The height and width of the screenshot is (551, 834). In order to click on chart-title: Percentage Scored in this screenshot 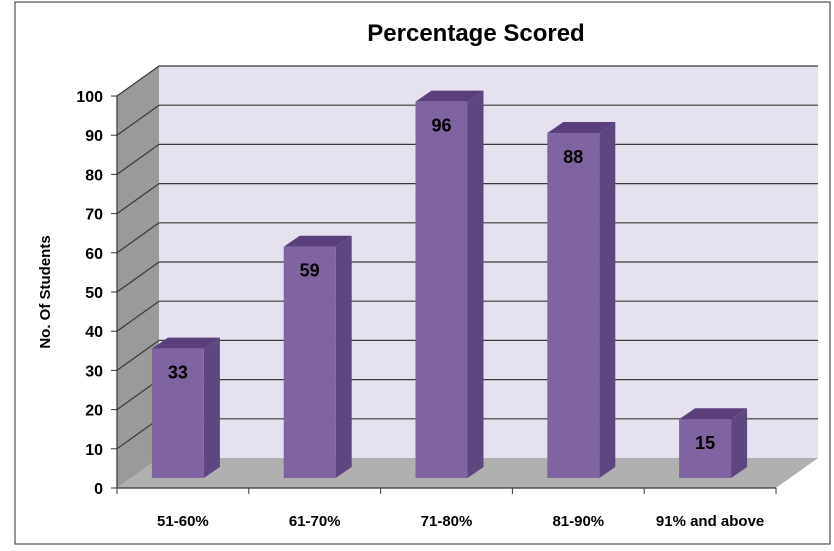, I will do `click(475, 33)`.